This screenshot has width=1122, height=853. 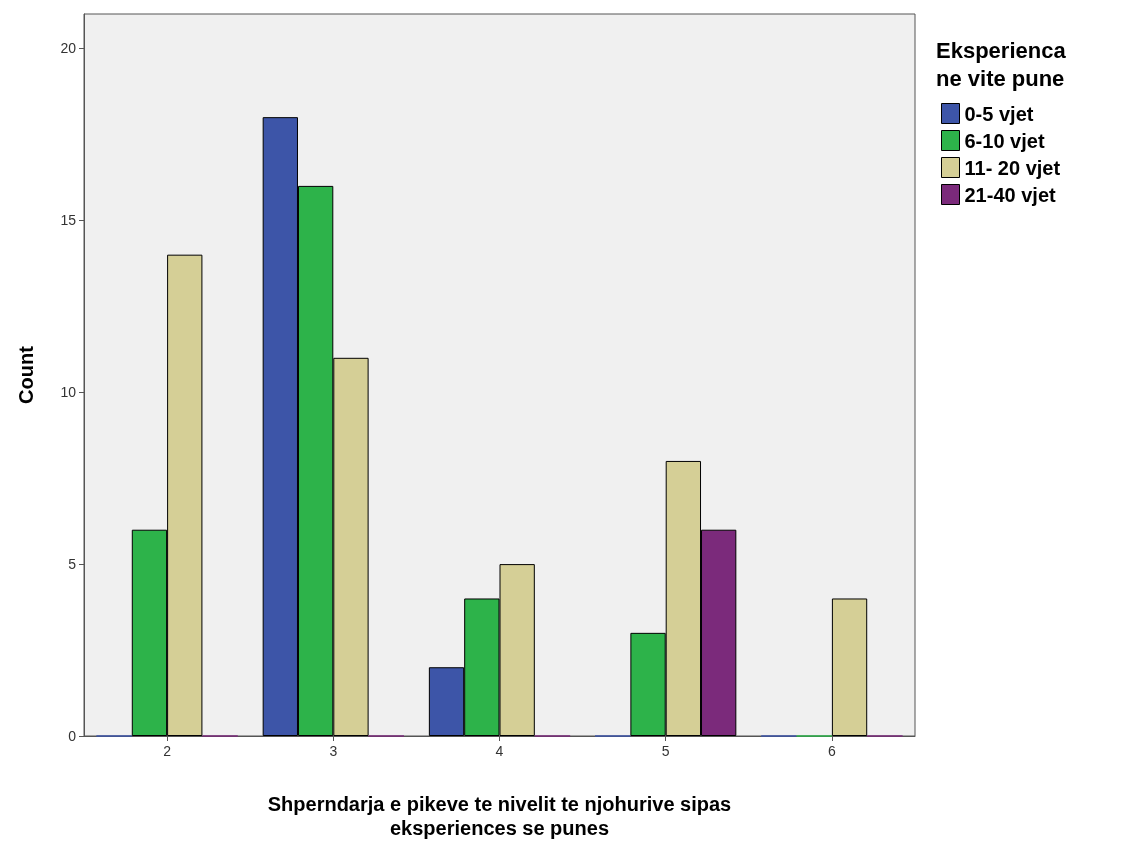 What do you see at coordinates (68, 220) in the screenshot?
I see `y-tick-label: 15` at bounding box center [68, 220].